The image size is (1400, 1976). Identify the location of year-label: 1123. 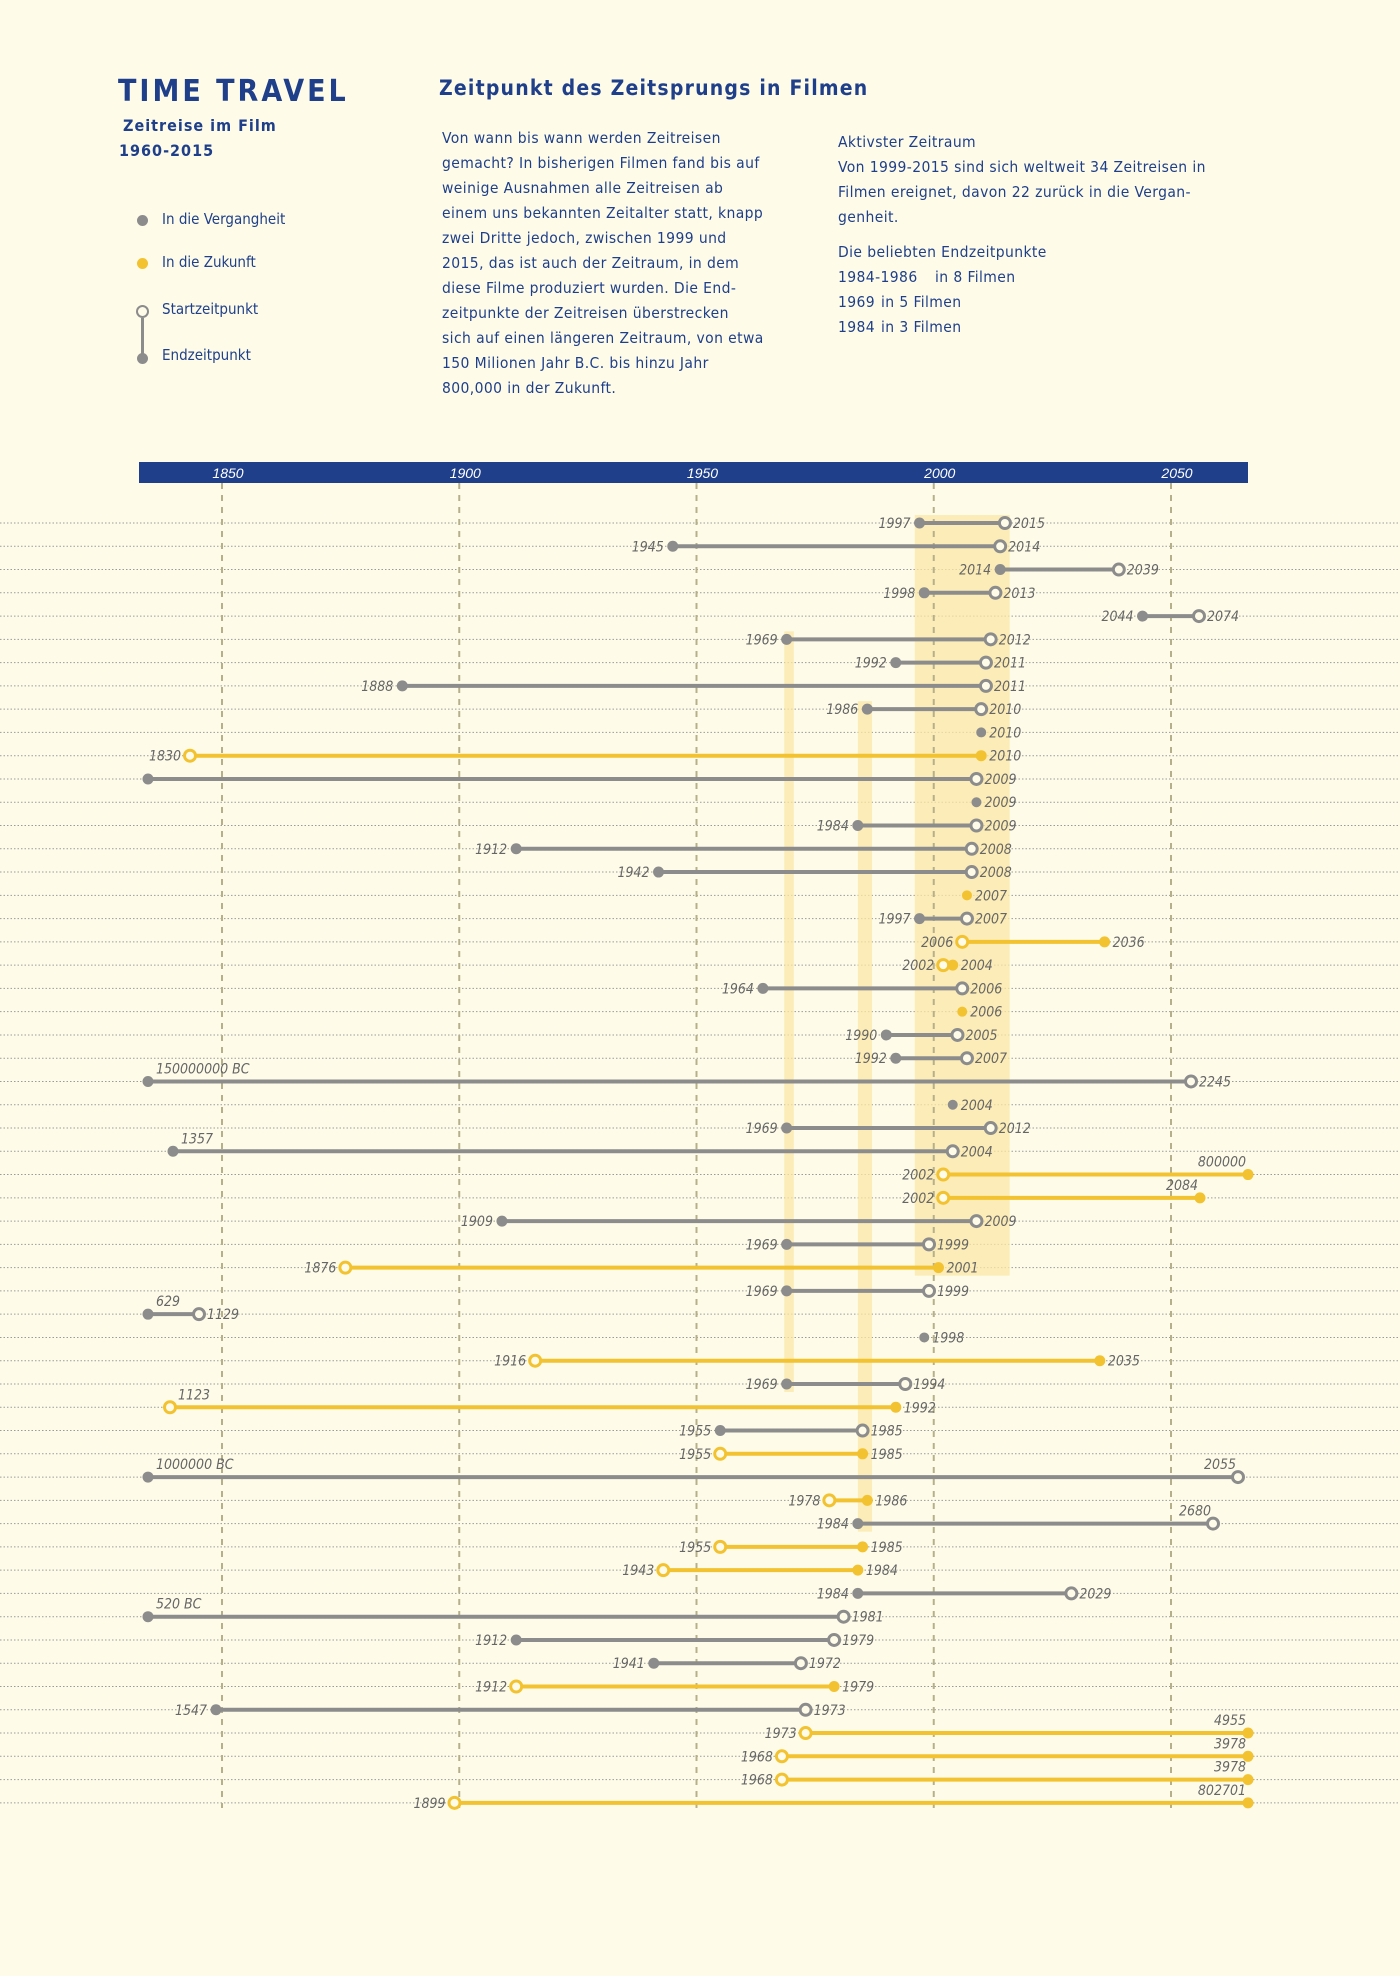
(194, 1395).